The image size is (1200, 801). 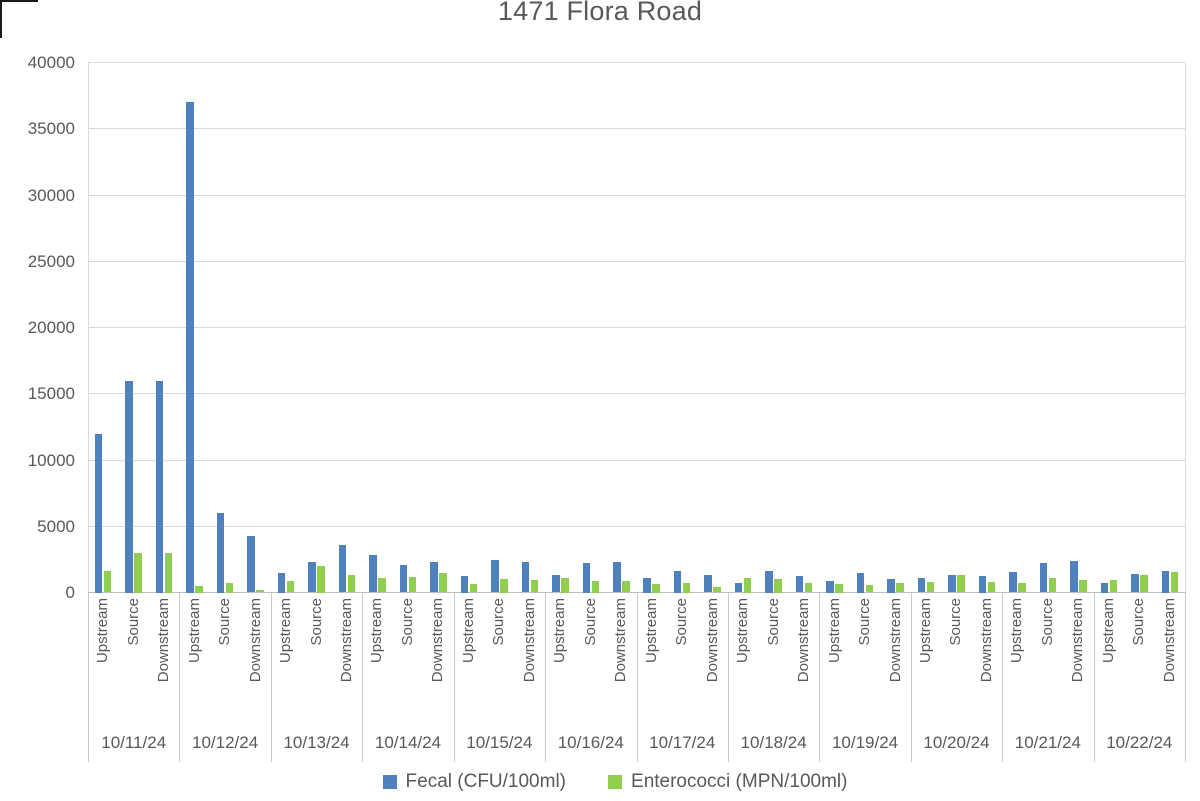 I want to click on plot-border-left, so click(x=88, y=327).